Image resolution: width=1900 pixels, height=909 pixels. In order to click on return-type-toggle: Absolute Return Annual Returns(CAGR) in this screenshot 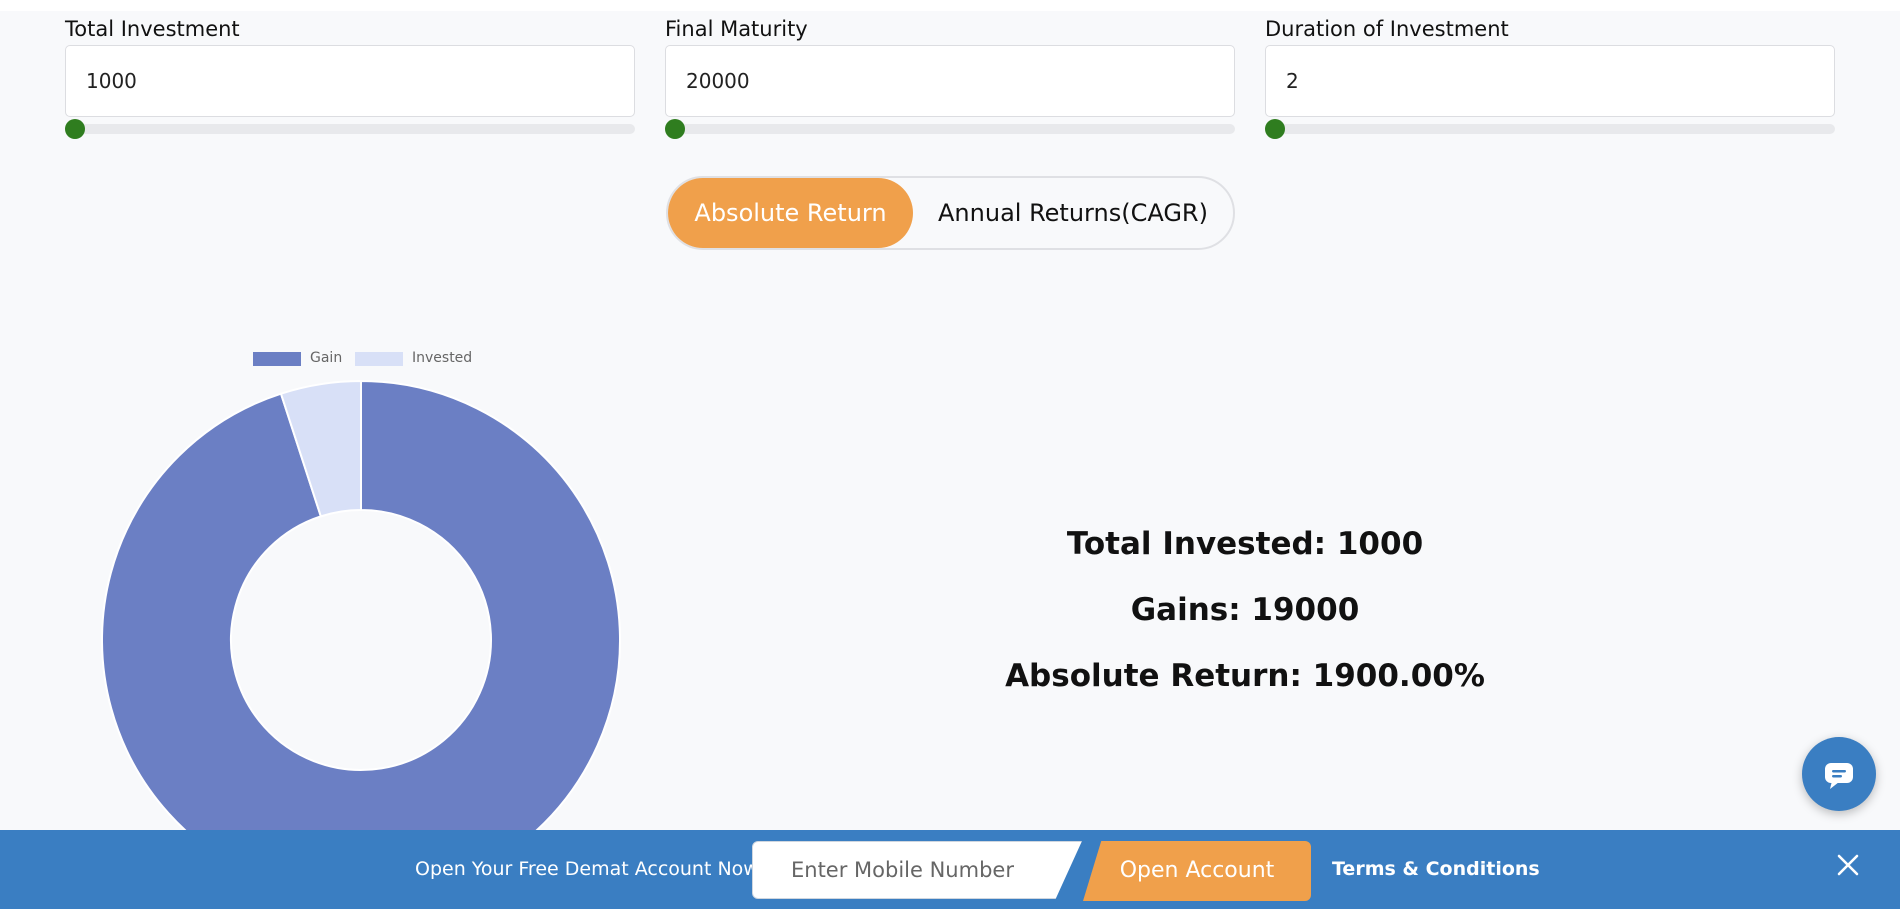, I will do `click(950, 213)`.